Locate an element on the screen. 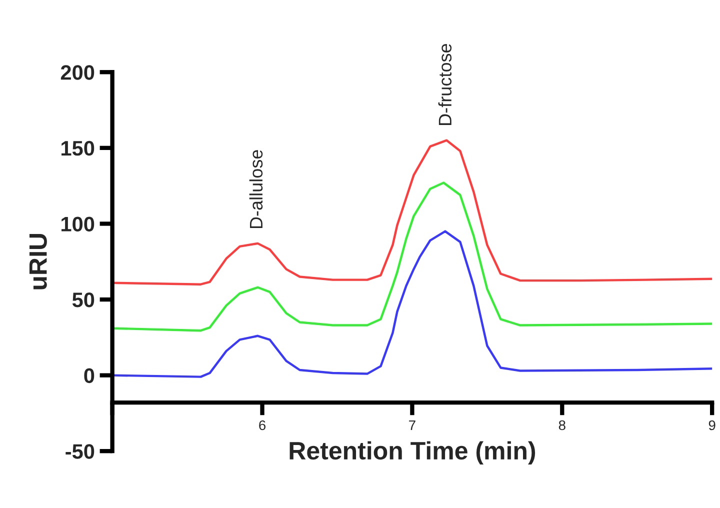  x-tick-label: 7 is located at coordinates (412, 425).